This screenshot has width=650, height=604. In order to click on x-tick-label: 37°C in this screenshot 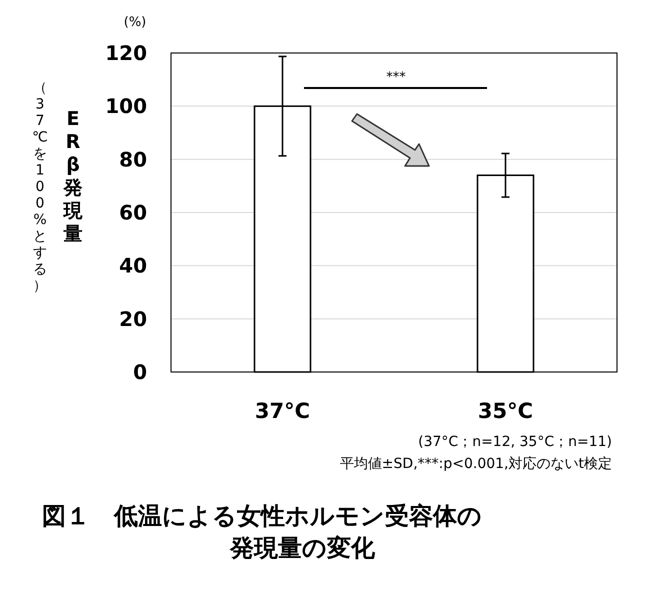, I will do `click(282, 411)`.